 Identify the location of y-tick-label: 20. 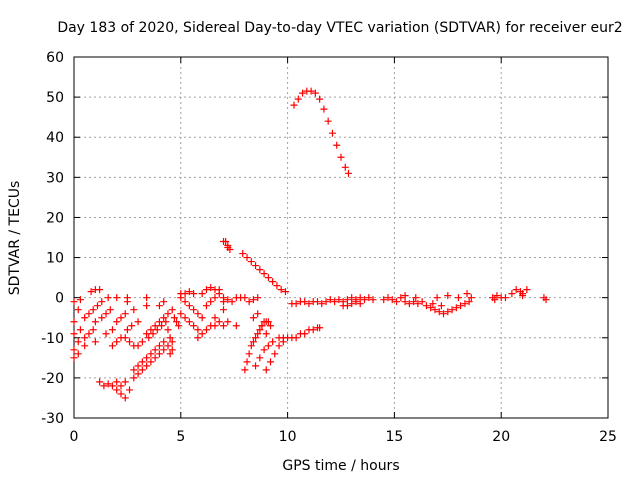
(55, 218).